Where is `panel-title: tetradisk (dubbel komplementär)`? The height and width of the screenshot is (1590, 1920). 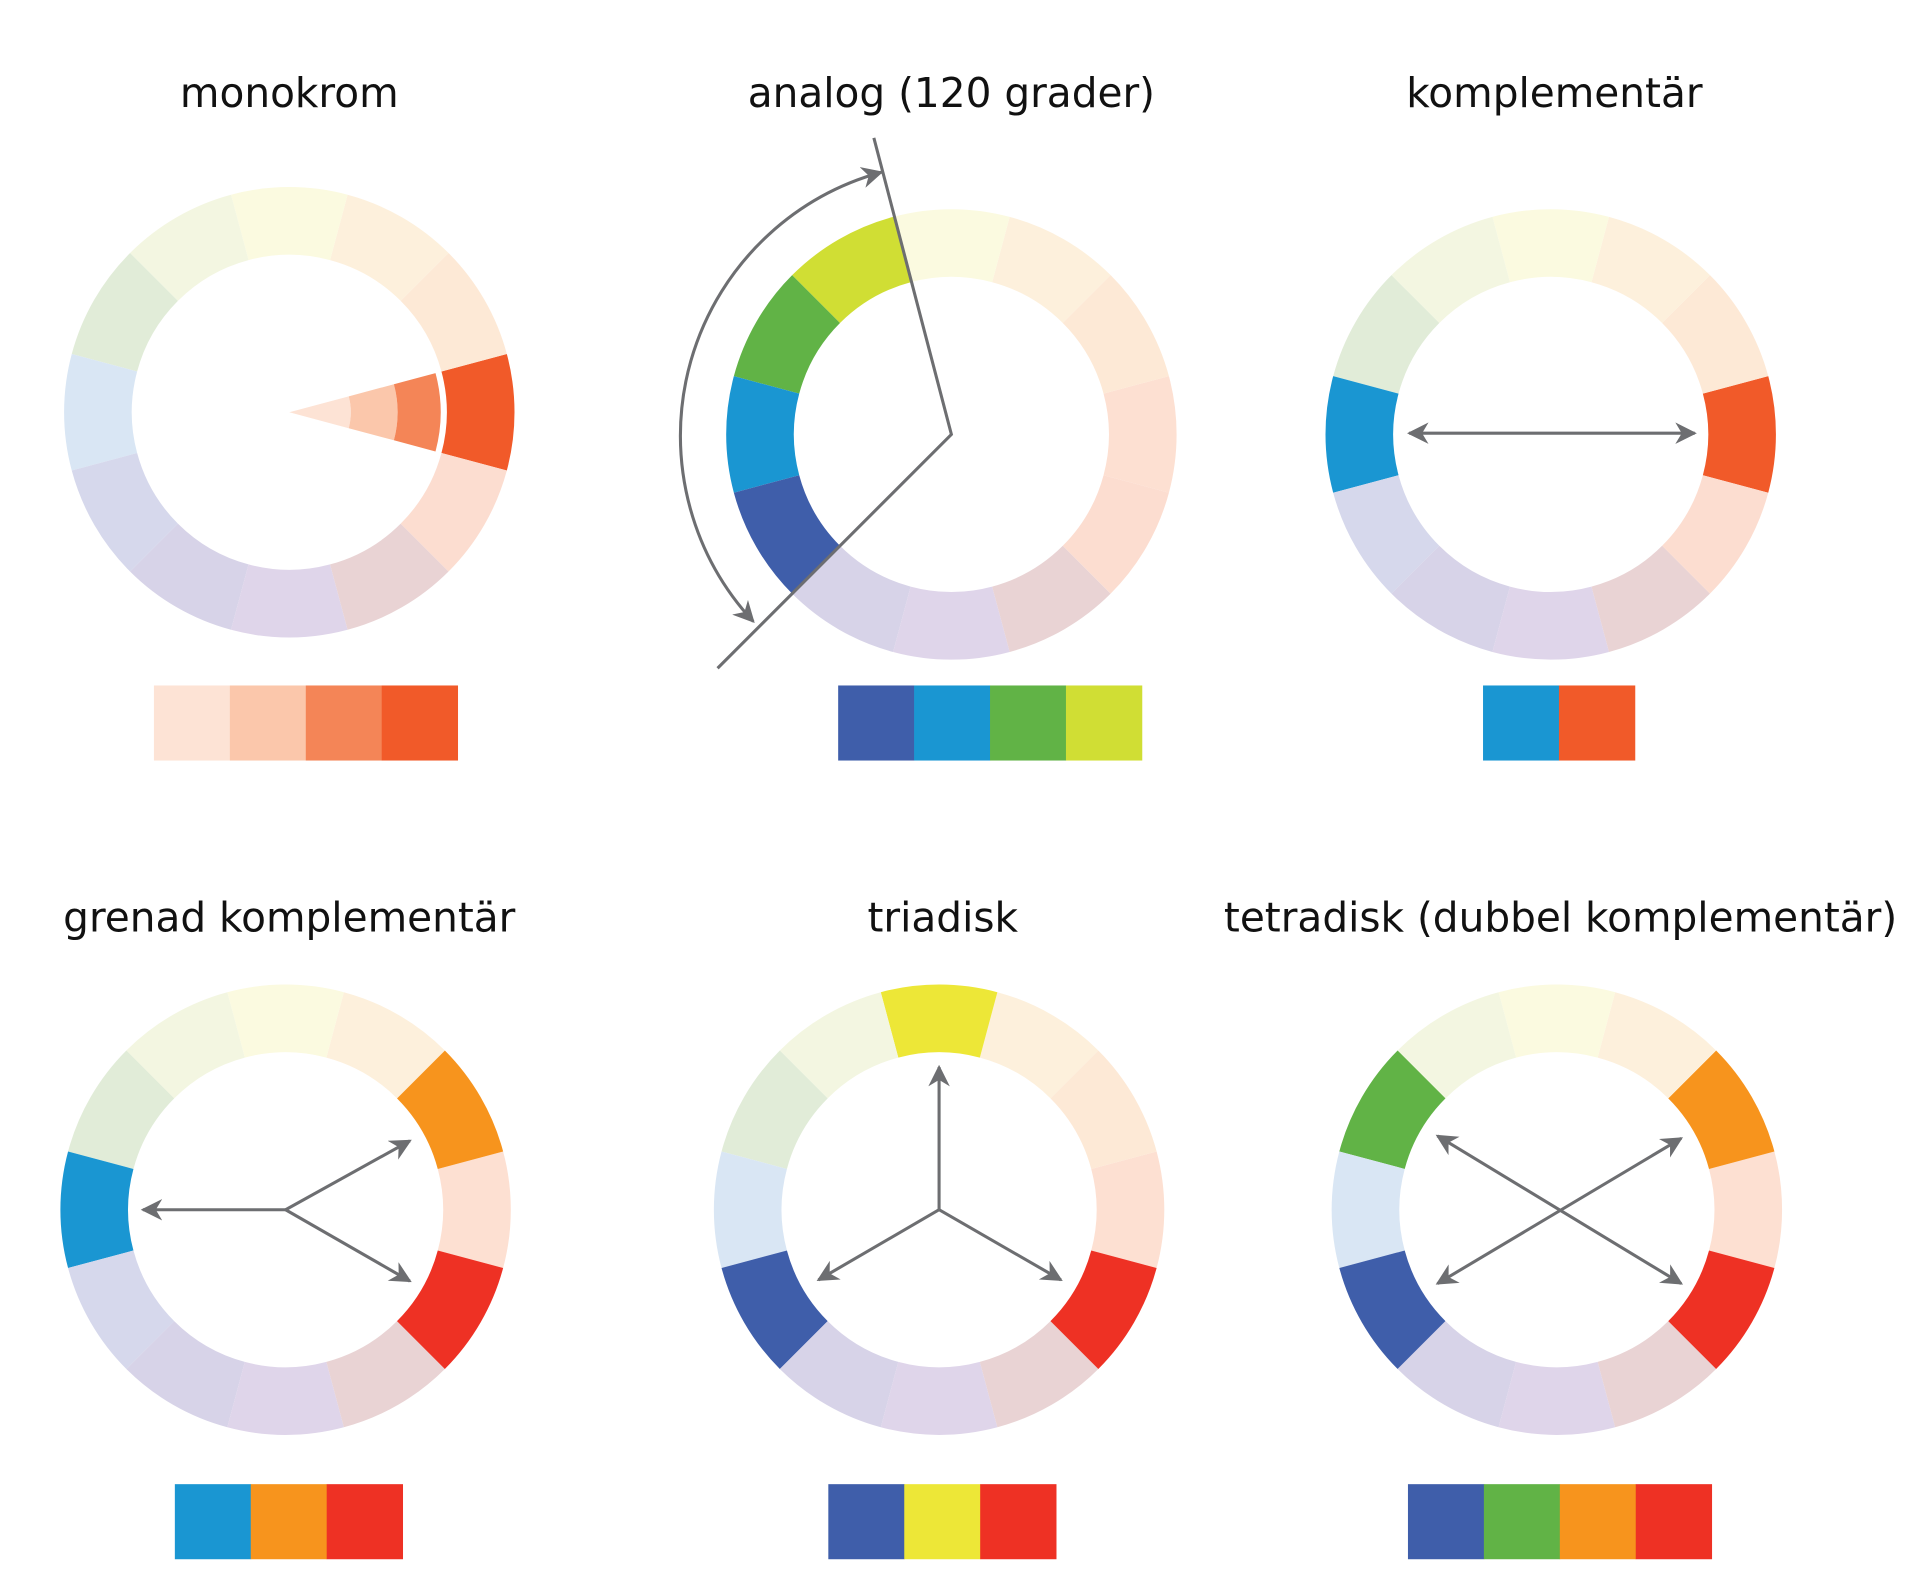
panel-title: tetradisk (dubbel komplementär) is located at coordinates (1560, 918).